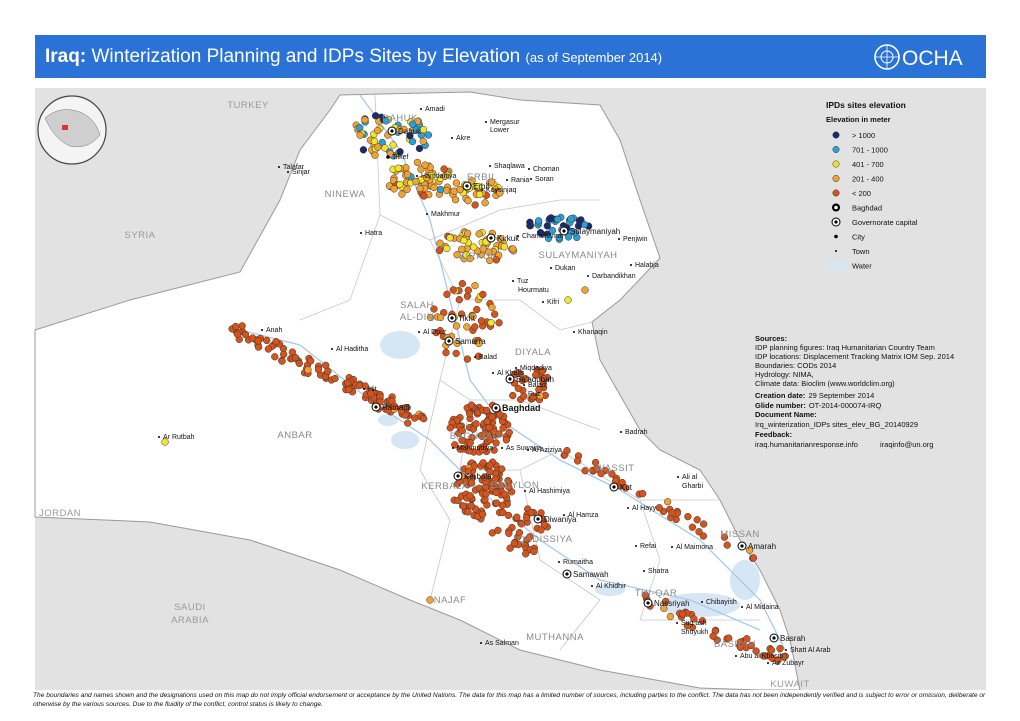  I want to click on place-label: Mergasur, so click(505, 122).